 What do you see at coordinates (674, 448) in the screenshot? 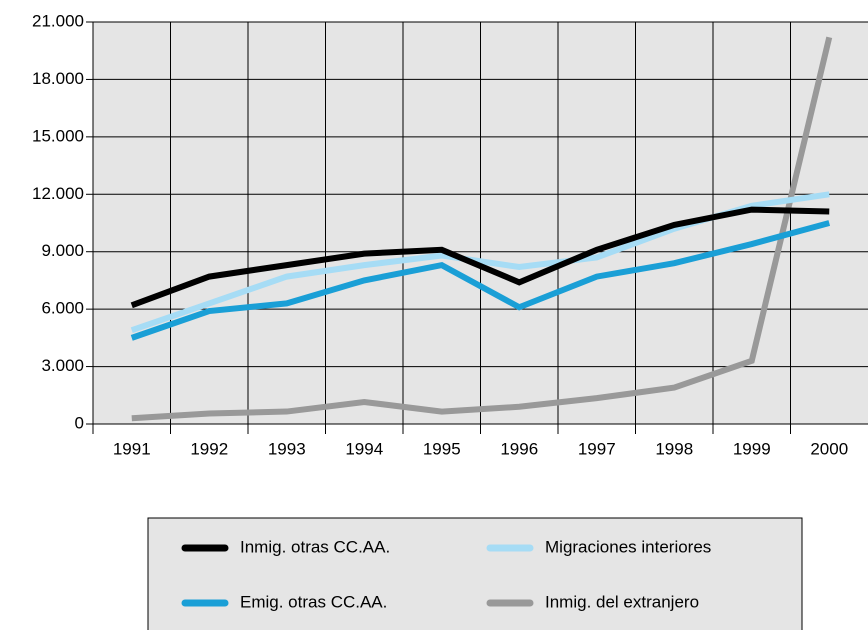
I see `x-tick-label: 1998` at bounding box center [674, 448].